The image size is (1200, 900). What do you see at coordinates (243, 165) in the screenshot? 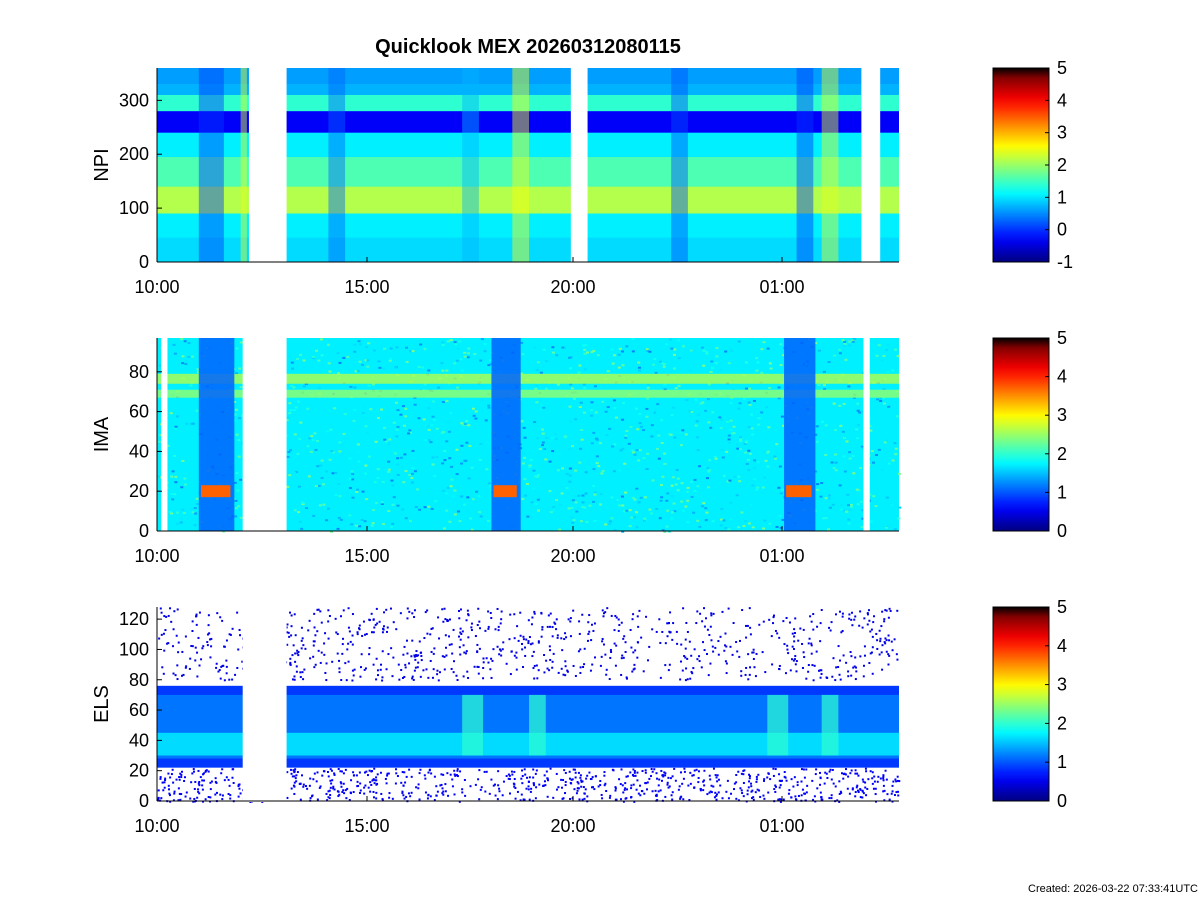
I see `npi-feature` at bounding box center [243, 165].